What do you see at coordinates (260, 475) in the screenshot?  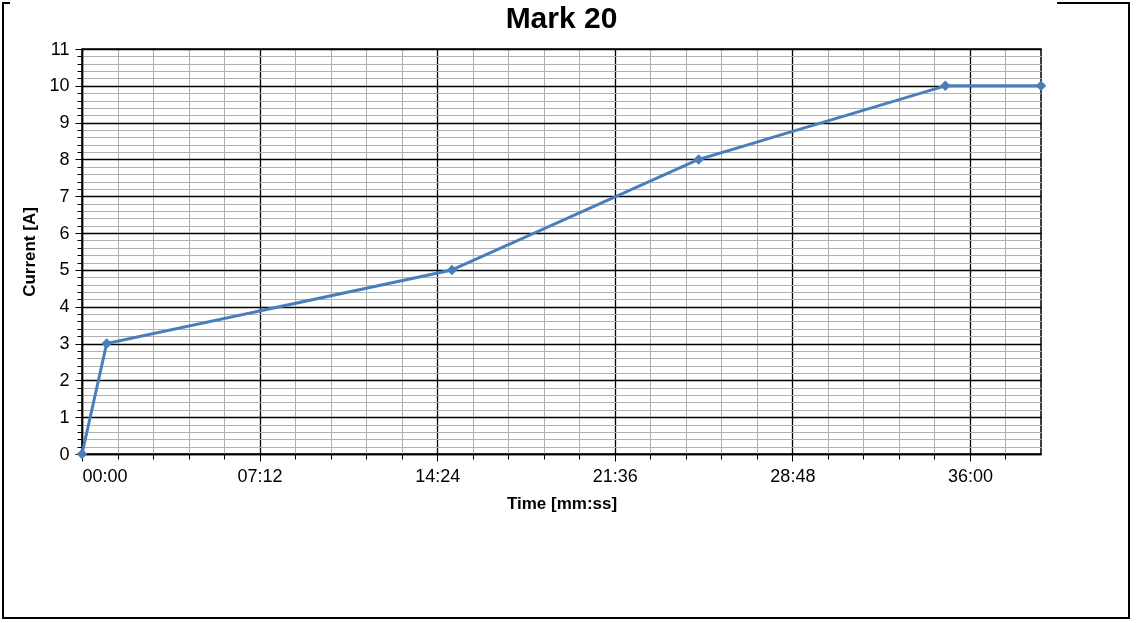 I see `x-tick-label: 07:12` at bounding box center [260, 475].